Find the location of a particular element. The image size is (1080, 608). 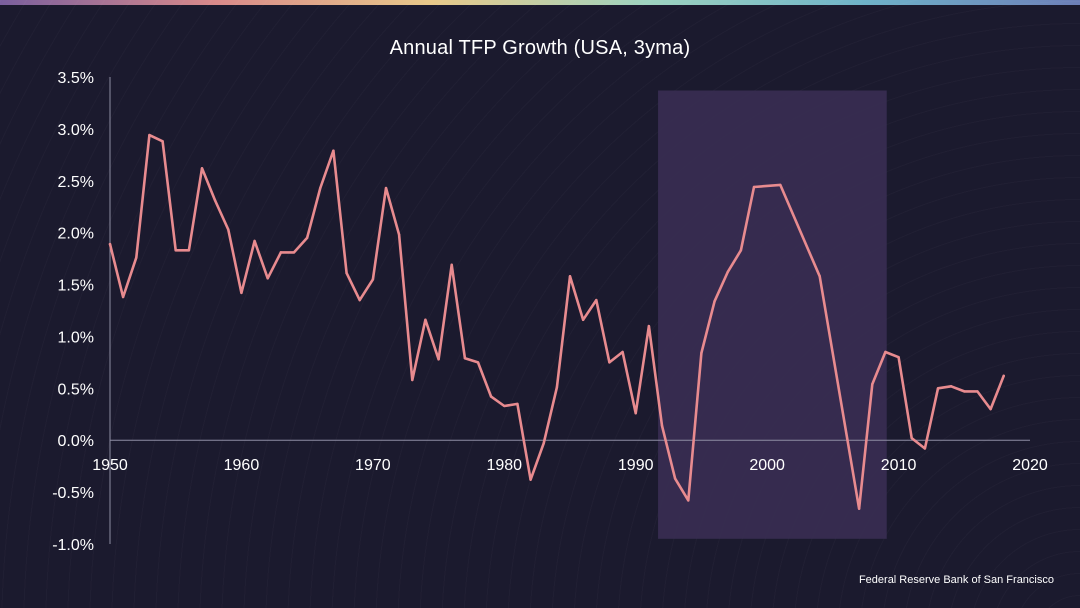

x-tick-label: 1960 is located at coordinates (242, 465).